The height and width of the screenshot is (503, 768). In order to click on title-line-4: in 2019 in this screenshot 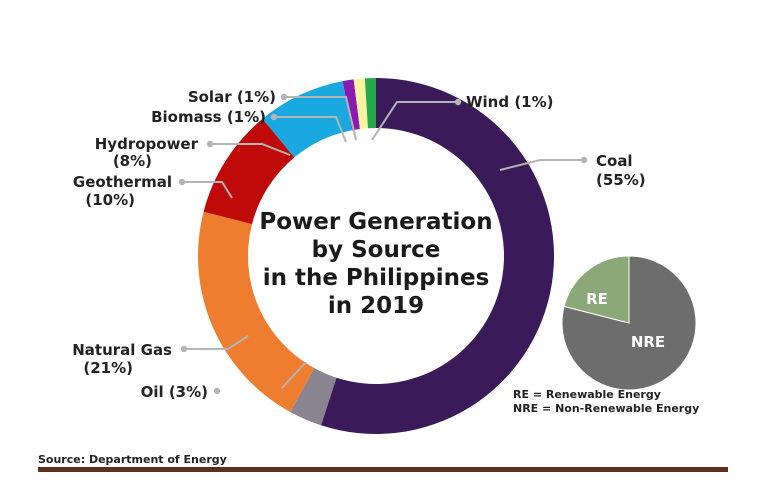, I will do `click(376, 306)`.